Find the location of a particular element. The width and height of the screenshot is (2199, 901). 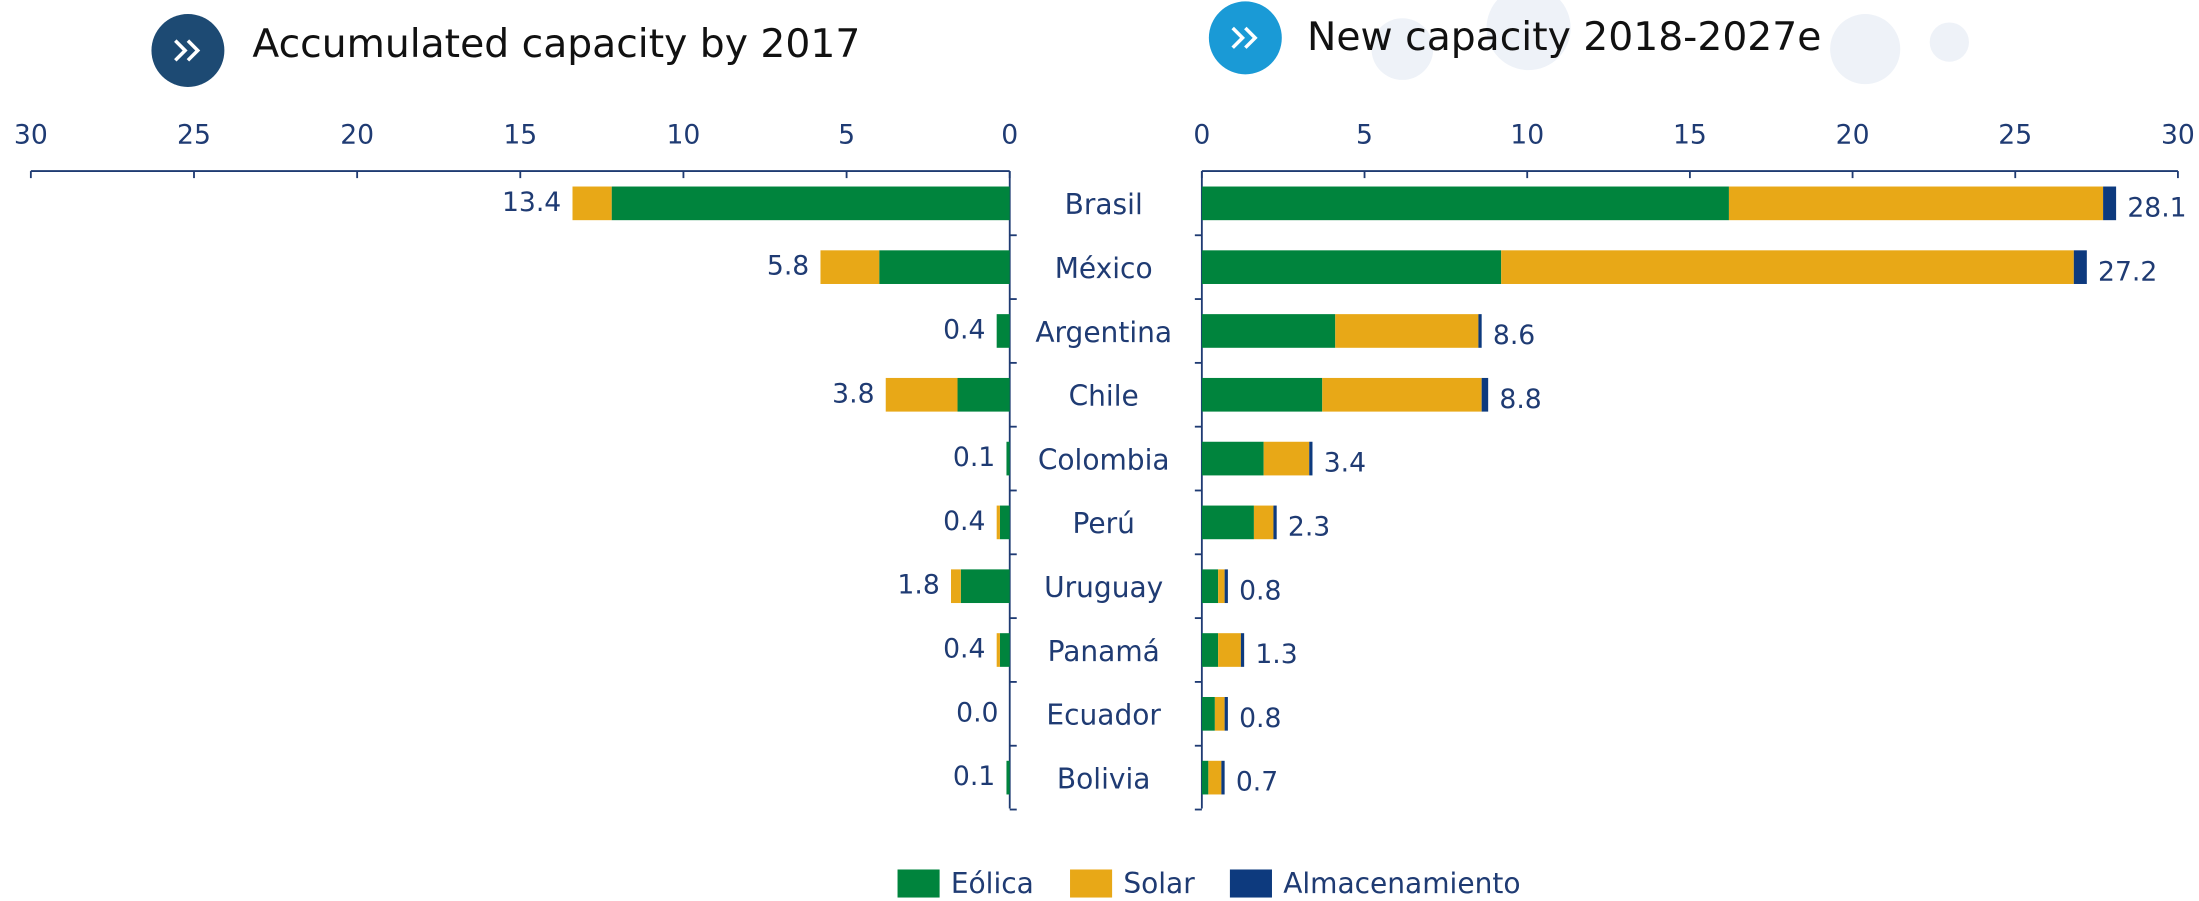

chart-title: New capacity 2018-2027e is located at coordinates (1564, 37).